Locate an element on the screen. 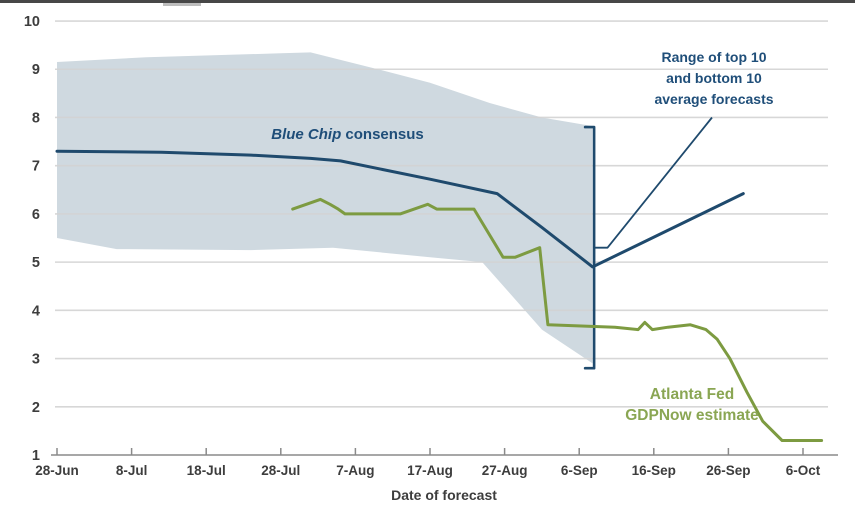 The image size is (855, 529). y-tick-label-8: 8 is located at coordinates (36, 118).